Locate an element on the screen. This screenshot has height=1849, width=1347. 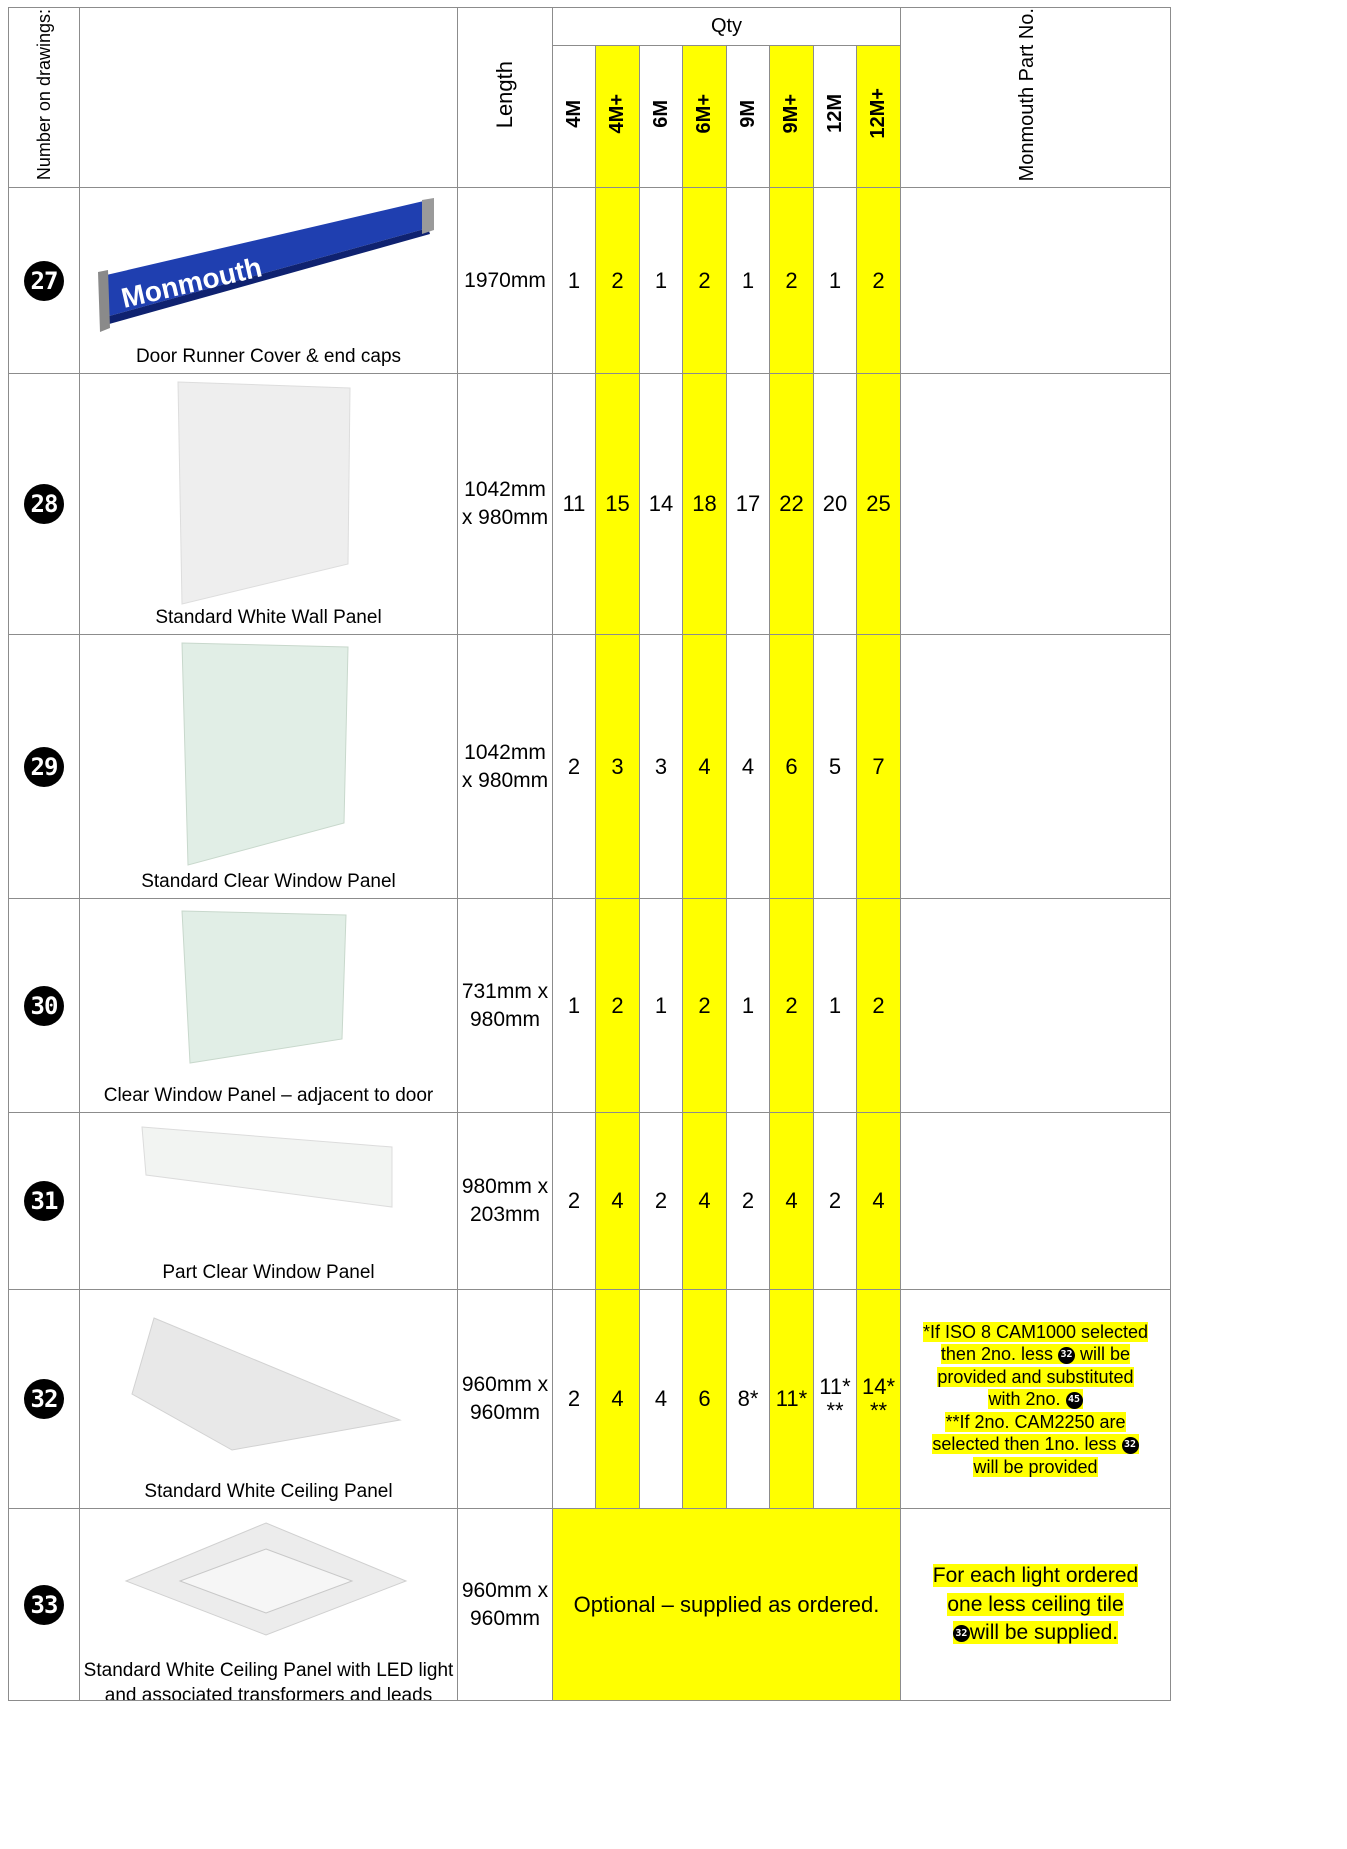
length-cell: 731mm x 980mm is located at coordinates (505, 1006).